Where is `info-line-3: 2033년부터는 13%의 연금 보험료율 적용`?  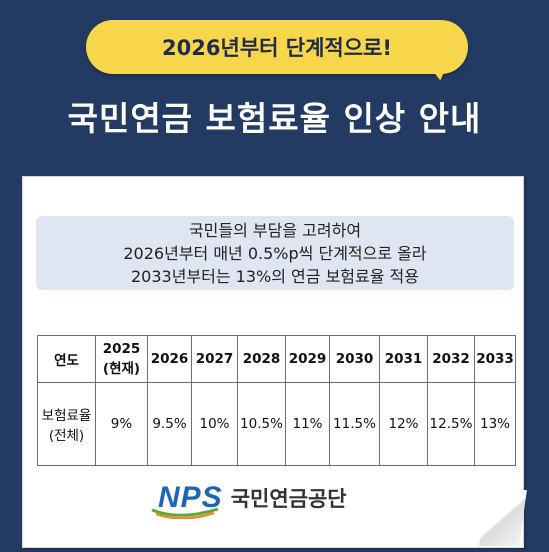
info-line-3: 2033년부터는 13%의 연금 보험료율 적용 is located at coordinates (275, 276).